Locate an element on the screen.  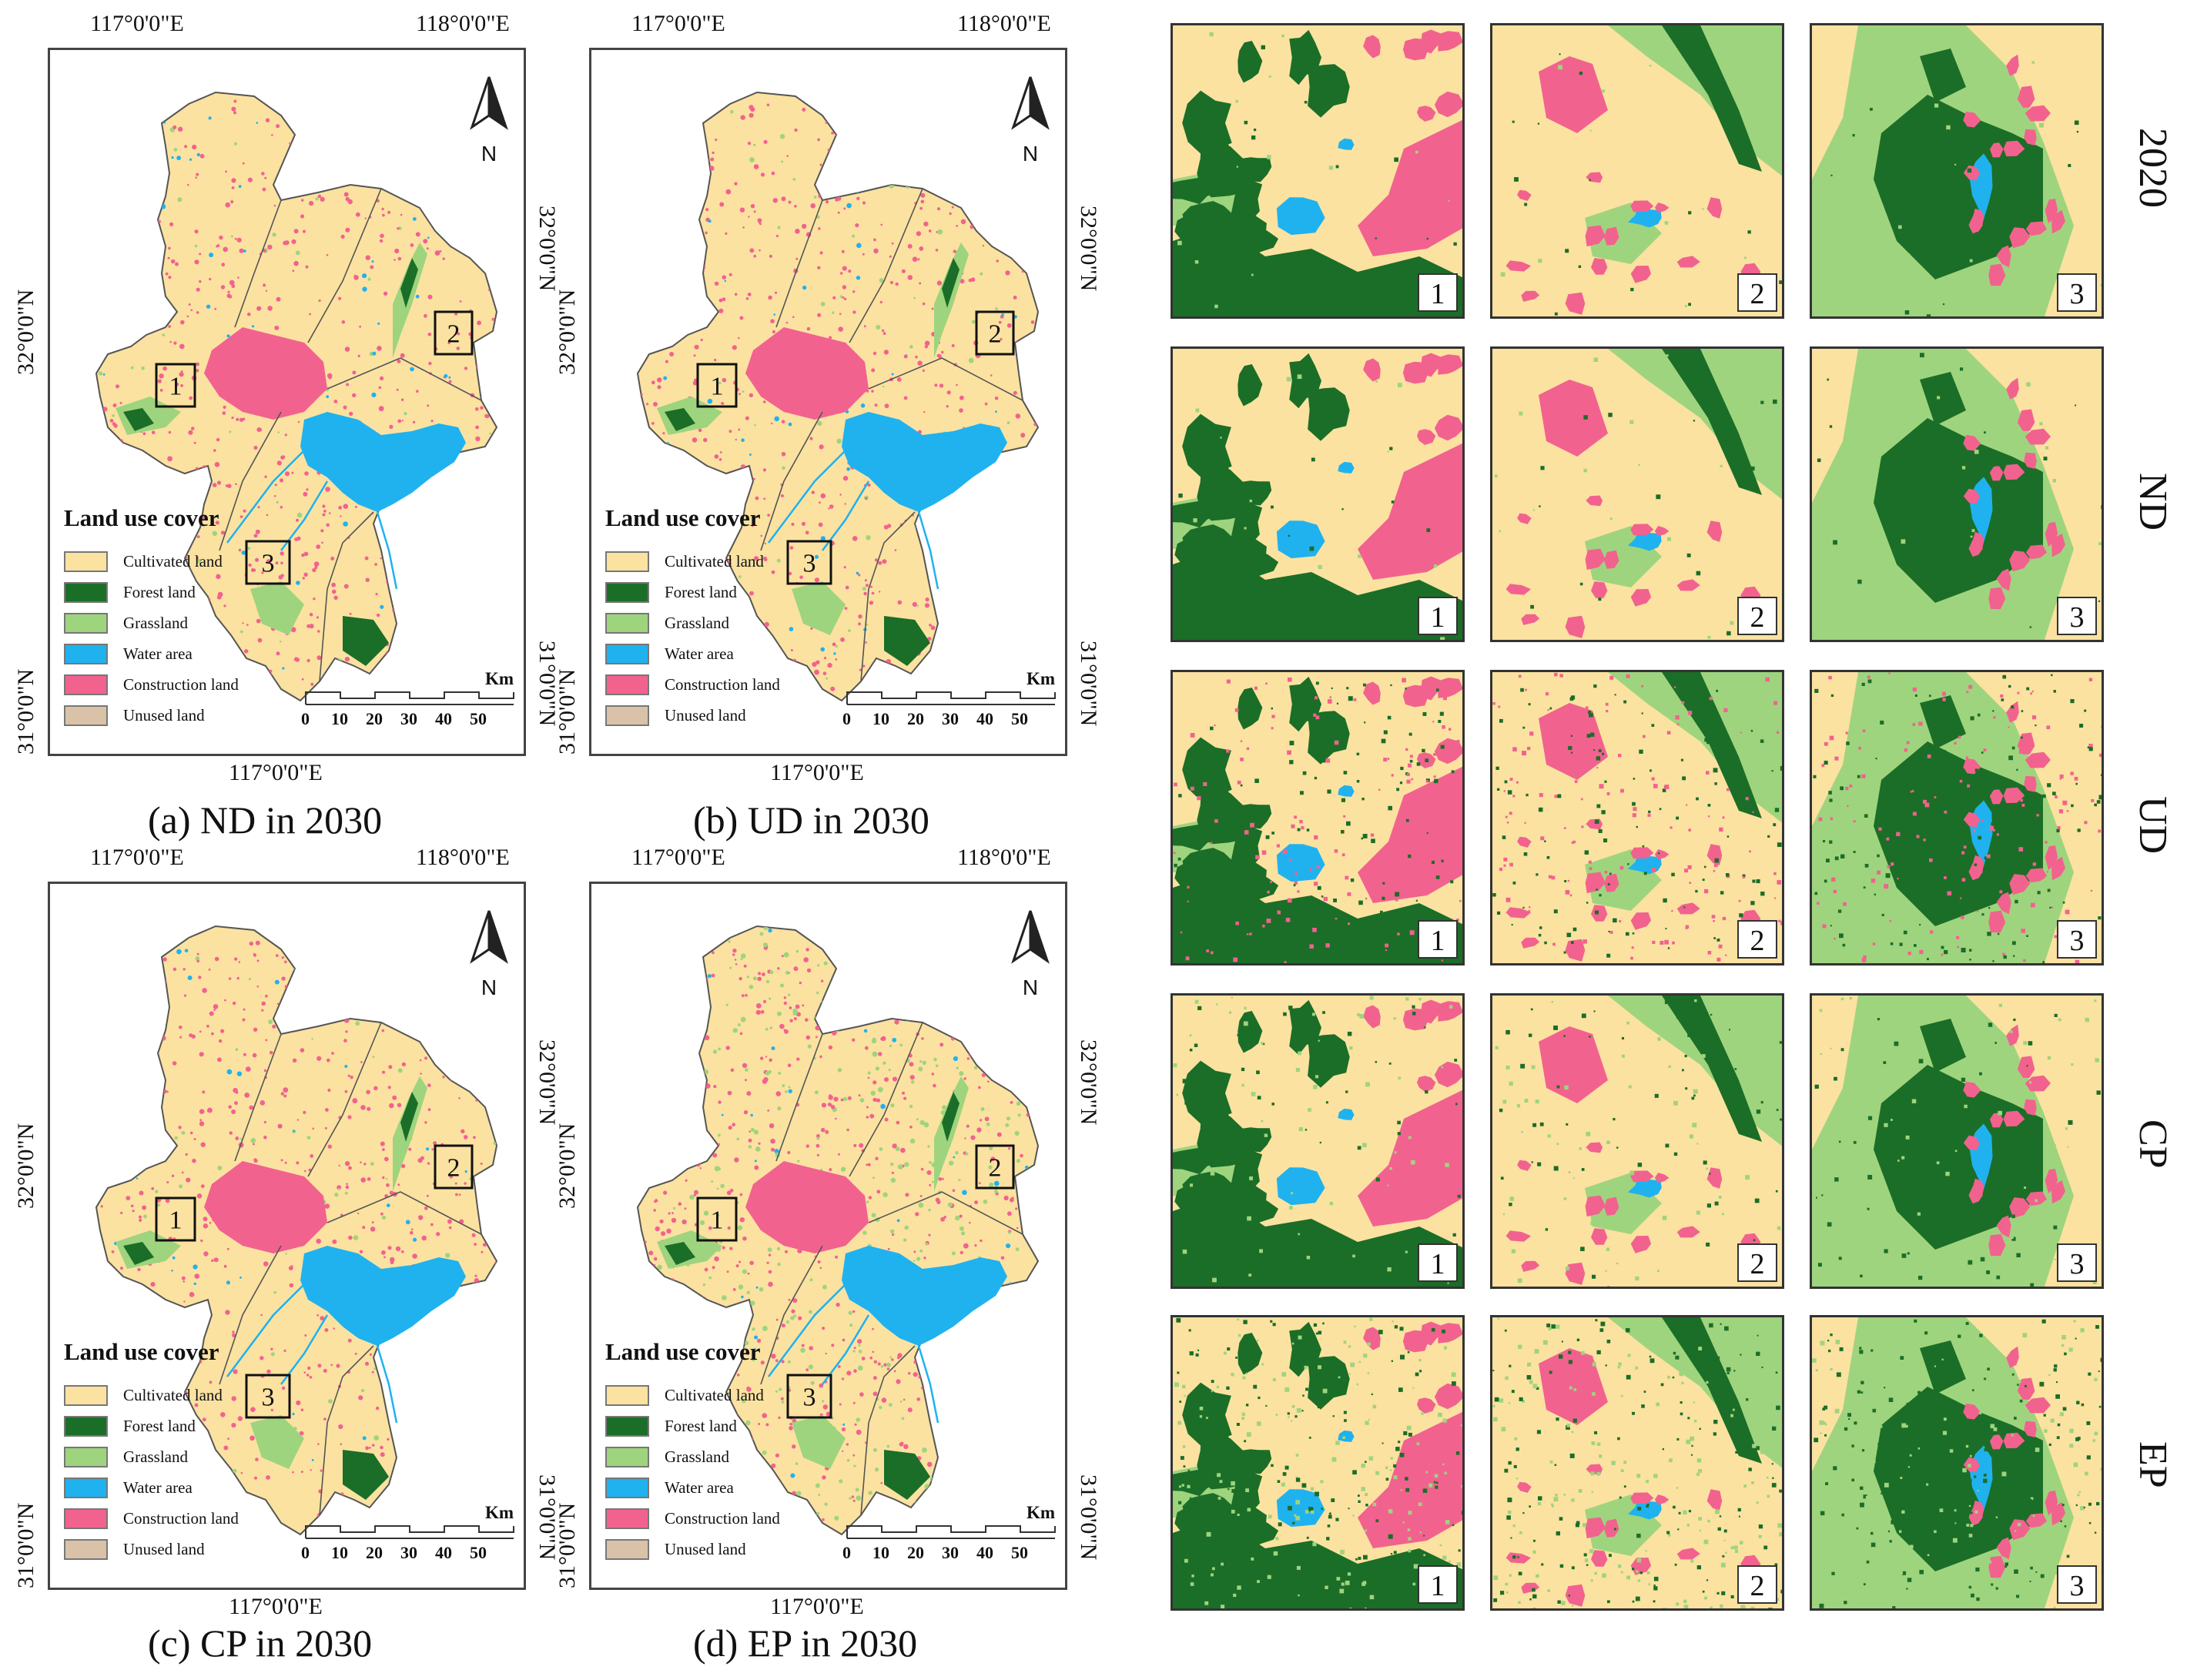
legend-item: Forest land is located at coordinates (692, 1426).